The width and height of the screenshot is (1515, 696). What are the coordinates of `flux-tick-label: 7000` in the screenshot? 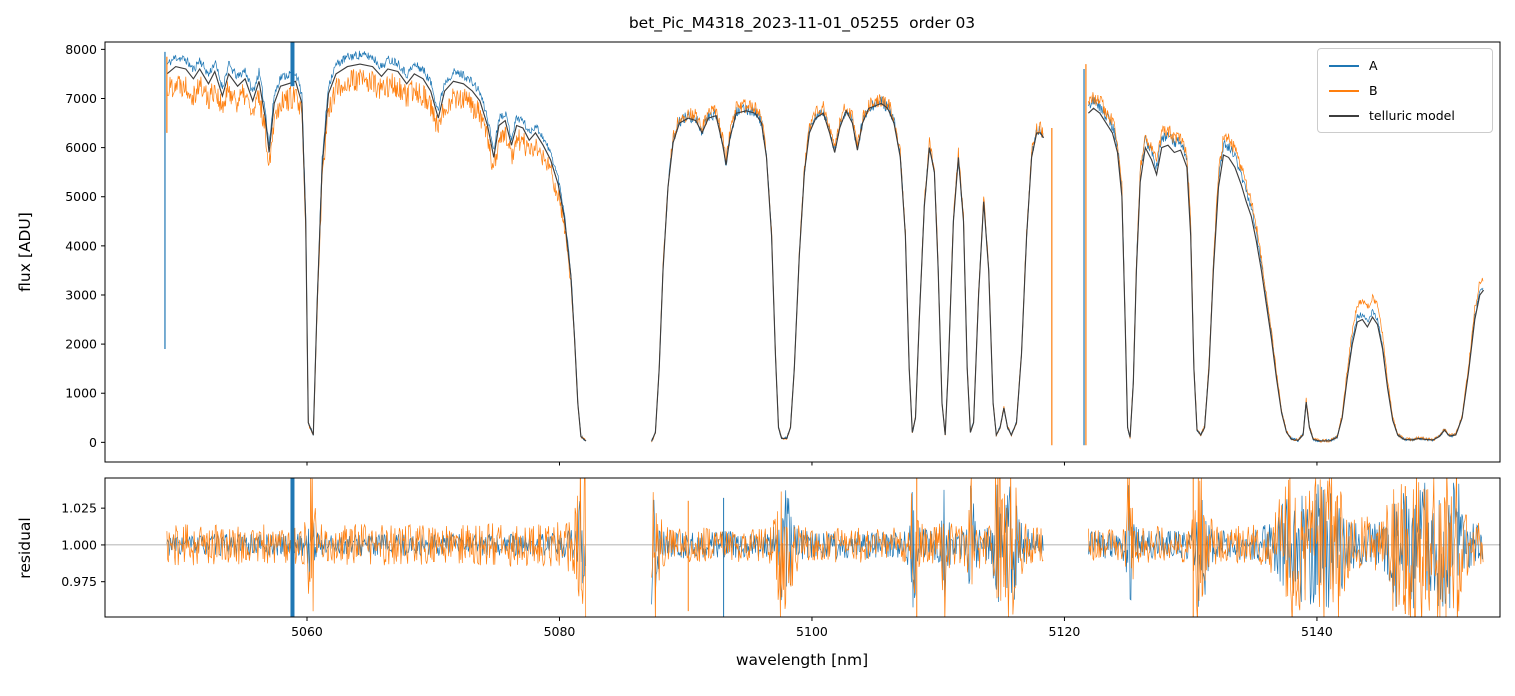 It's located at (81, 98).